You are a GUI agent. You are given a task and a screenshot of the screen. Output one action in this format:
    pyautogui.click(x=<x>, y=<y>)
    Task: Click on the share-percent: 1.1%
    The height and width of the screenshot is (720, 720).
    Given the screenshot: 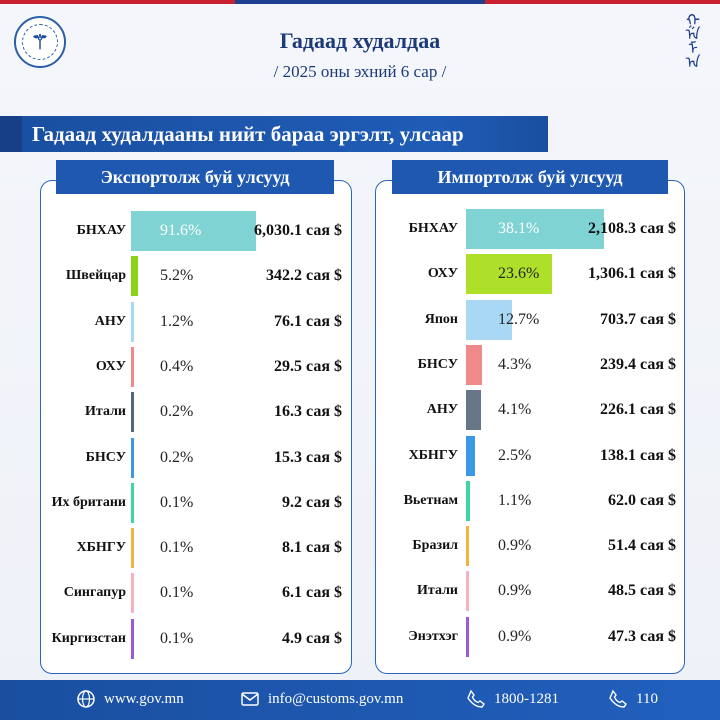 What is the action you would take?
    pyautogui.click(x=515, y=500)
    